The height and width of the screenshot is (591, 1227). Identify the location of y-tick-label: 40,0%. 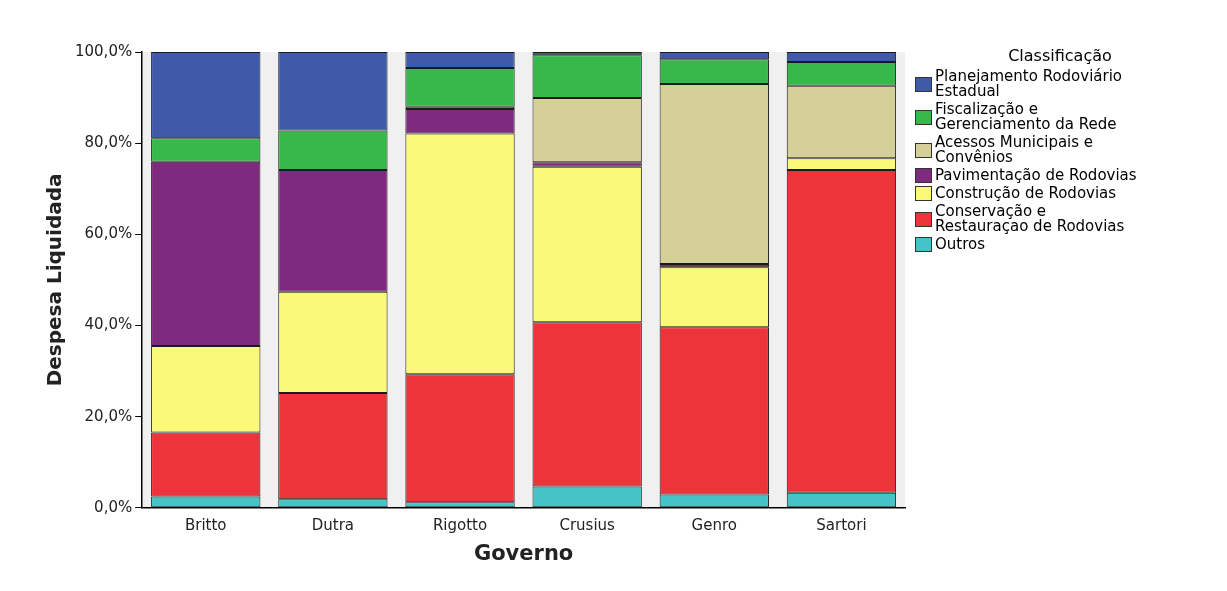
(108, 324).